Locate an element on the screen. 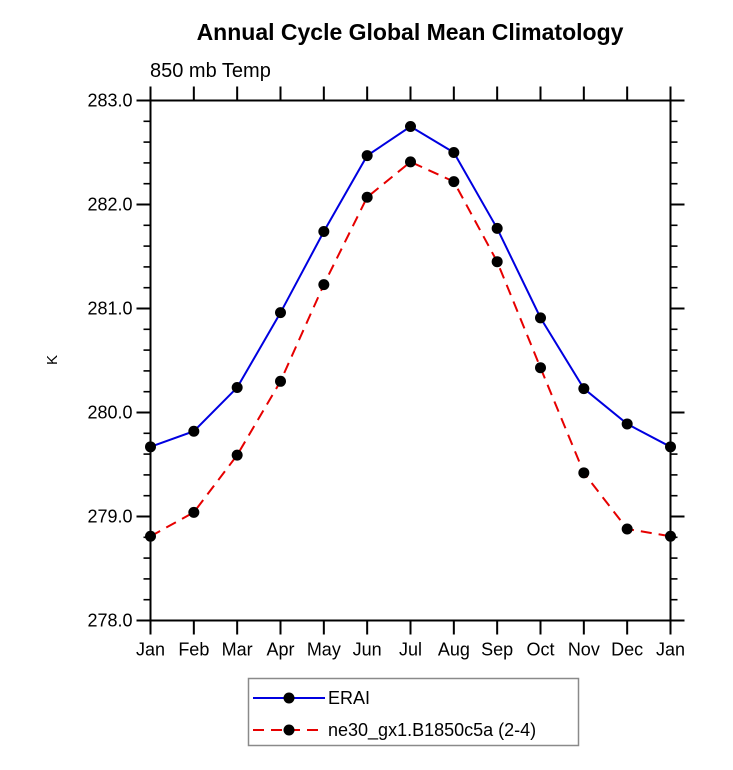 This screenshot has width=733, height=770. x-tick-label: Dec is located at coordinates (627, 650).